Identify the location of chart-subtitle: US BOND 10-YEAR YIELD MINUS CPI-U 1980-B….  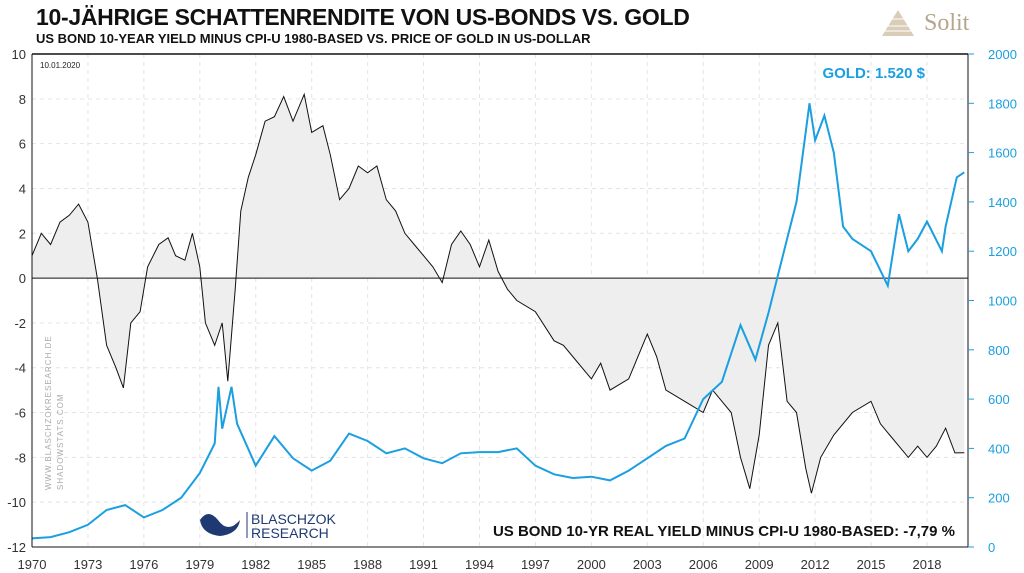
(313, 38).